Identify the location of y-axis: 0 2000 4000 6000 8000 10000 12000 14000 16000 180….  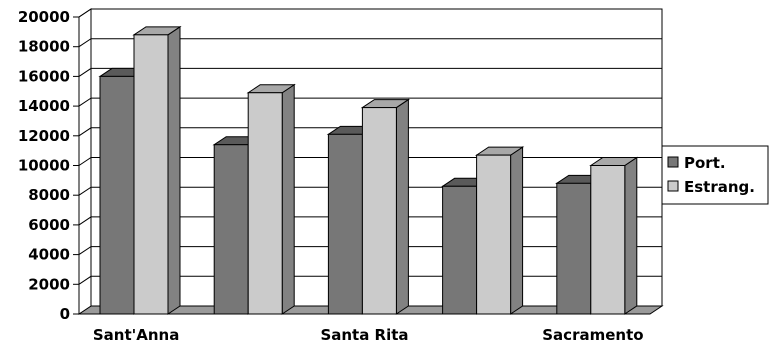
(49, 165).